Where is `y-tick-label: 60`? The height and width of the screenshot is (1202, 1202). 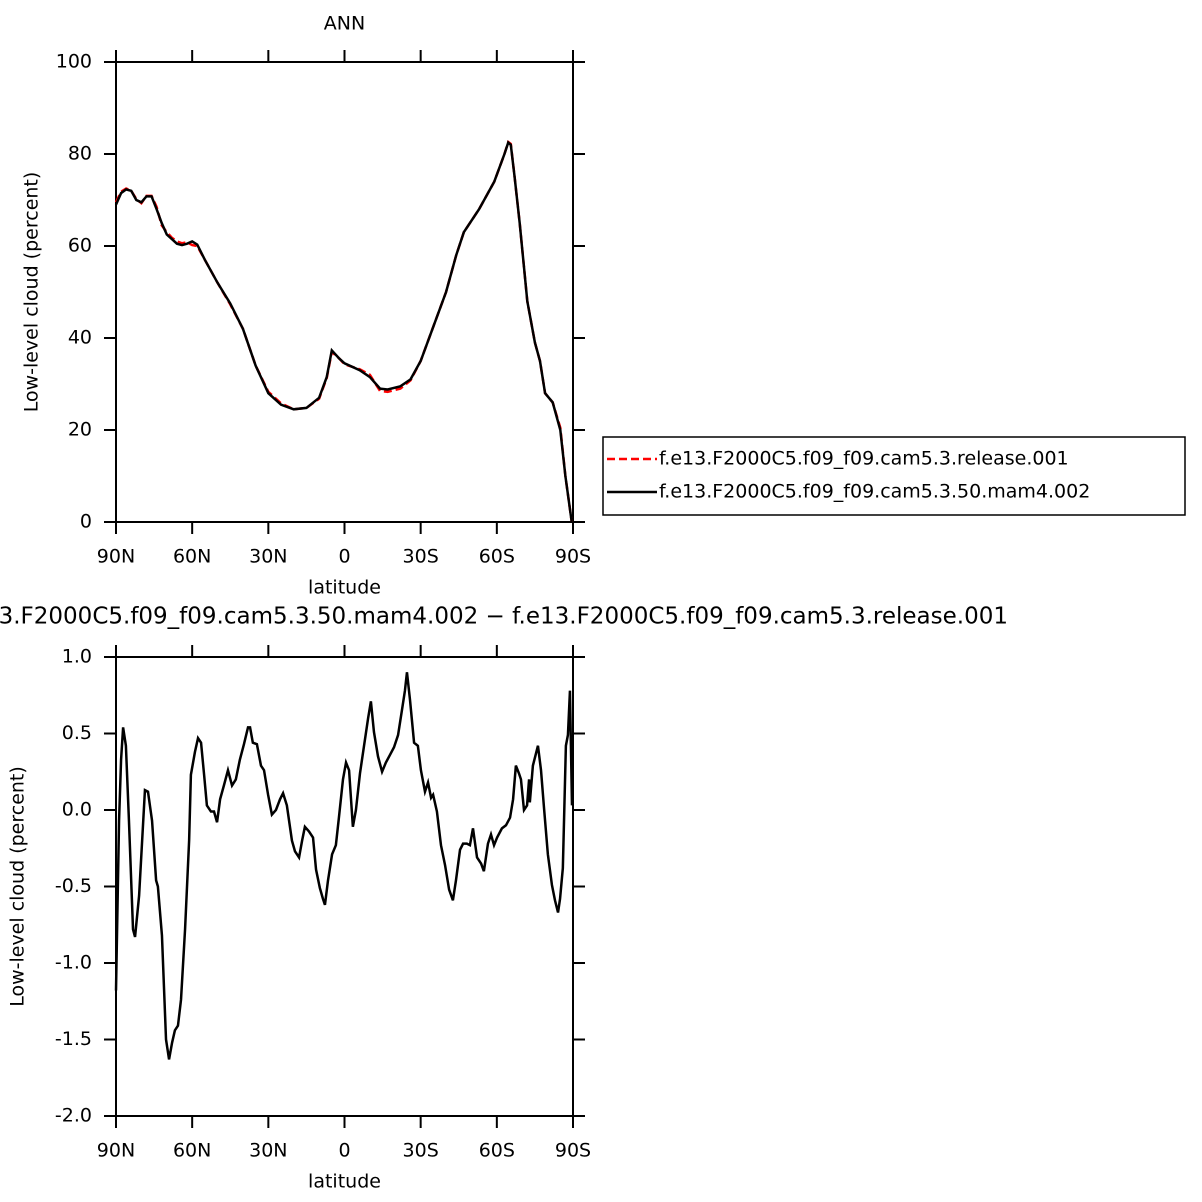 y-tick-label: 60 is located at coordinates (80, 246).